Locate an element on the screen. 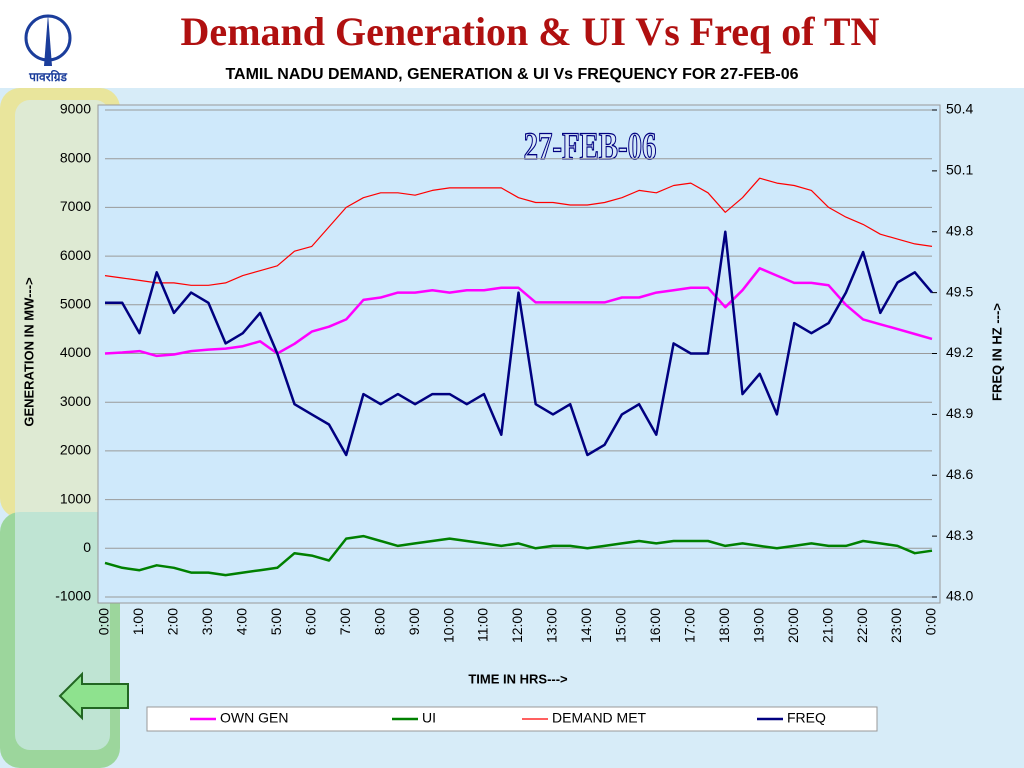 The width and height of the screenshot is (1024, 768). x-tick-label: 23:00 is located at coordinates (896, 625).